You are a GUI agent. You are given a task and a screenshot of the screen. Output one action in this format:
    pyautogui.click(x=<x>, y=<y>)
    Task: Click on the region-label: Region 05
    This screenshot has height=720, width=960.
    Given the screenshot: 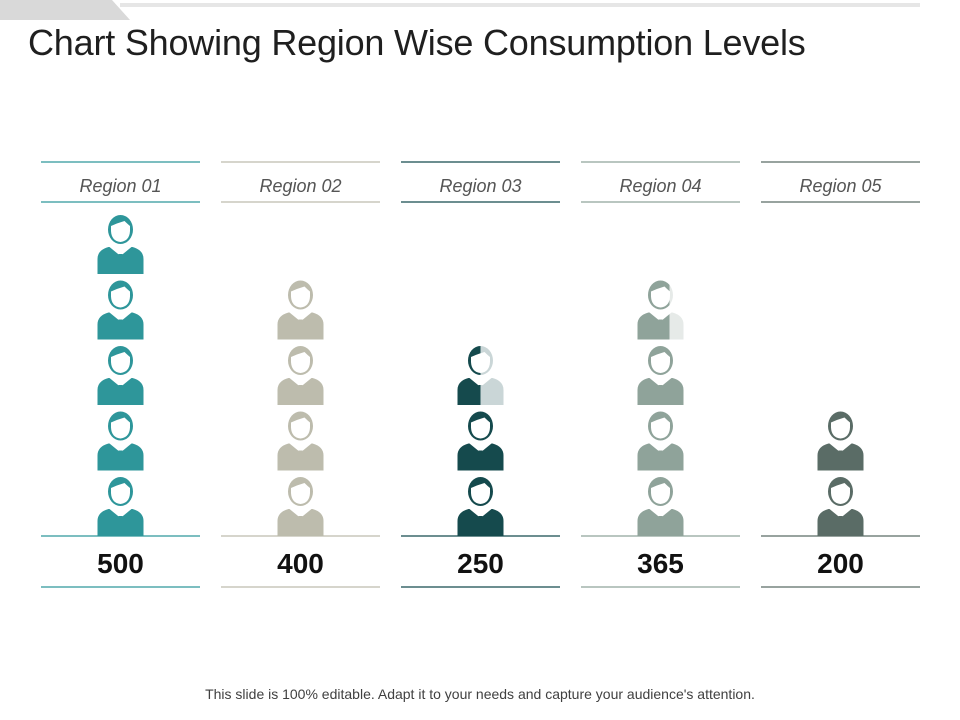 What is the action you would take?
    pyautogui.click(x=840, y=186)
    